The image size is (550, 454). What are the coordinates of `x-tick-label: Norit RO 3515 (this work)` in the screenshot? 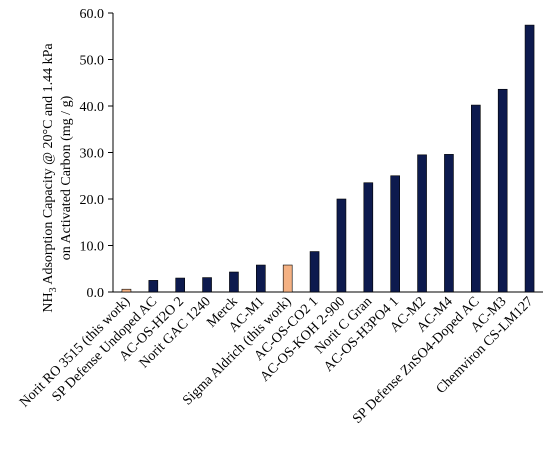 It's located at (75, 352).